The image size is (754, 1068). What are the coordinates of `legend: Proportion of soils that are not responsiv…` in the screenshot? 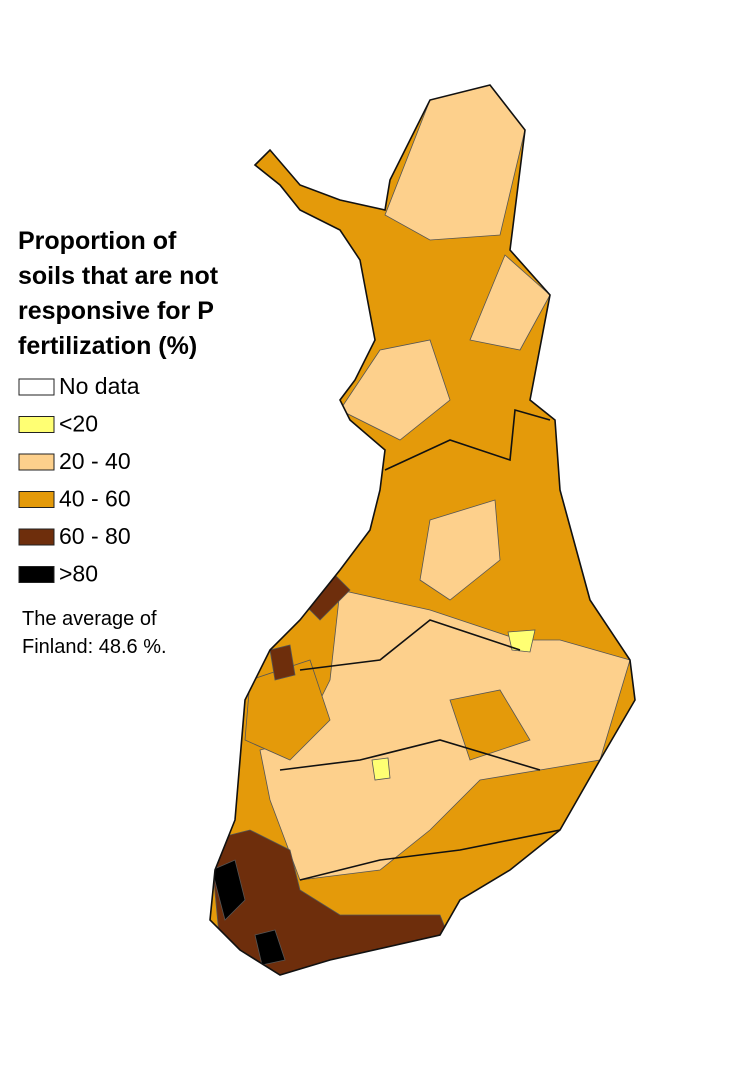 It's located at (118, 442).